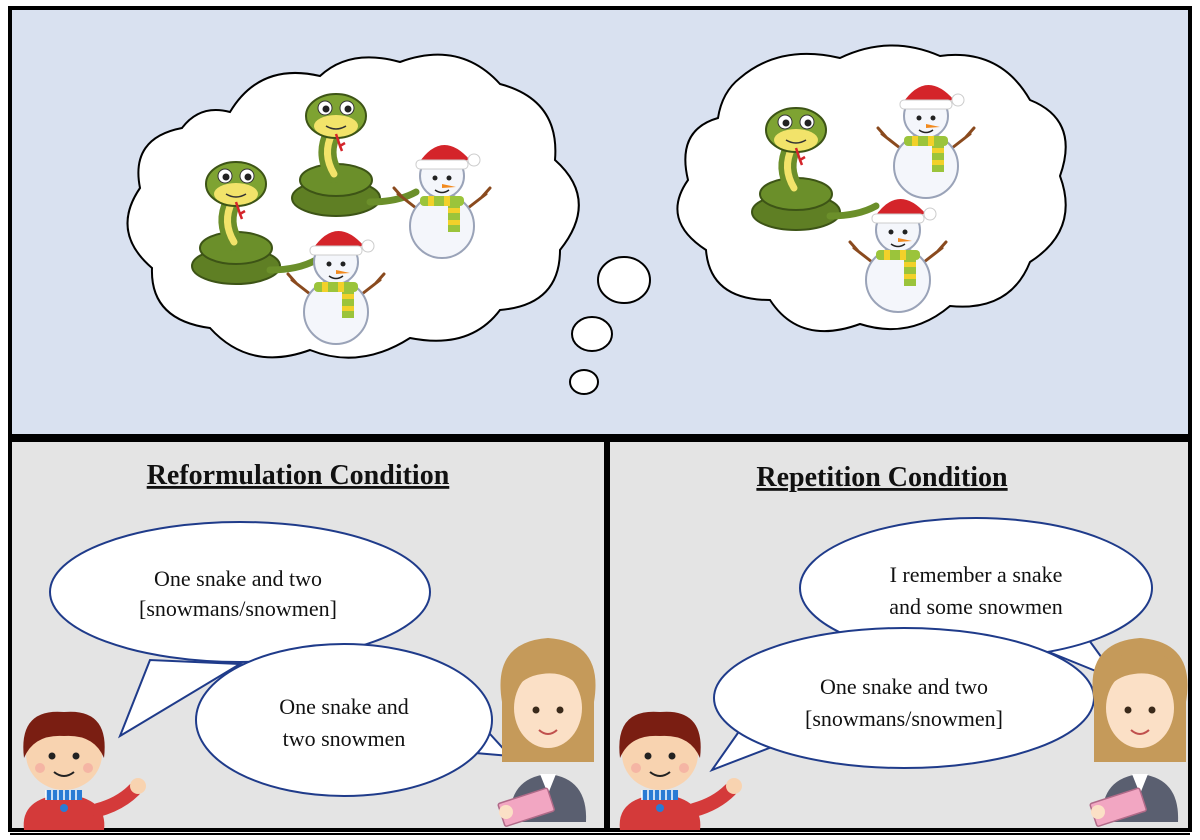 The width and height of the screenshot is (1200, 840). I want to click on adult-speech-bubble: One snake and two snowmen, so click(354, 720).